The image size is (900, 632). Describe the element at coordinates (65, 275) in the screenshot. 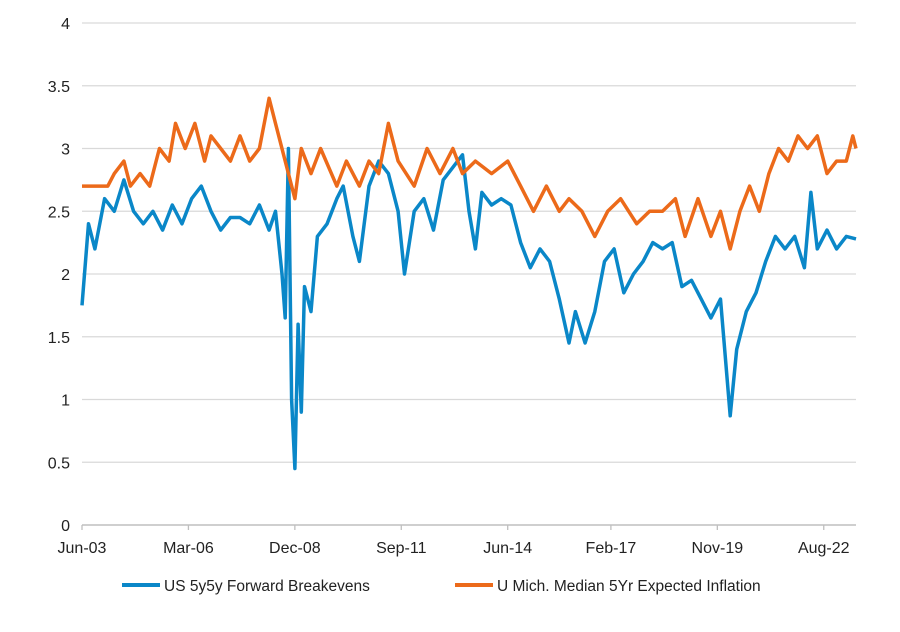

I see `y-tick-label: 2` at that location.